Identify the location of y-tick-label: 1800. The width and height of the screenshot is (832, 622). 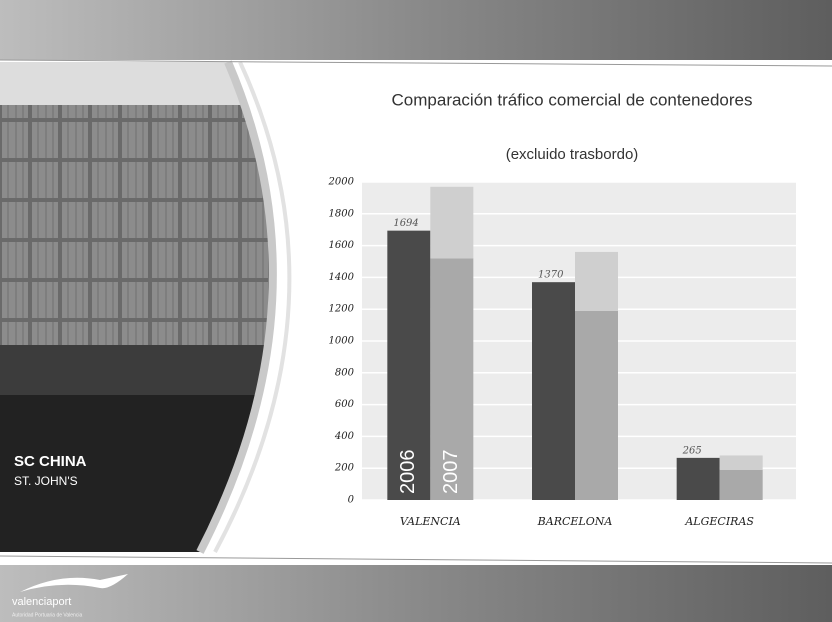
(342, 213).